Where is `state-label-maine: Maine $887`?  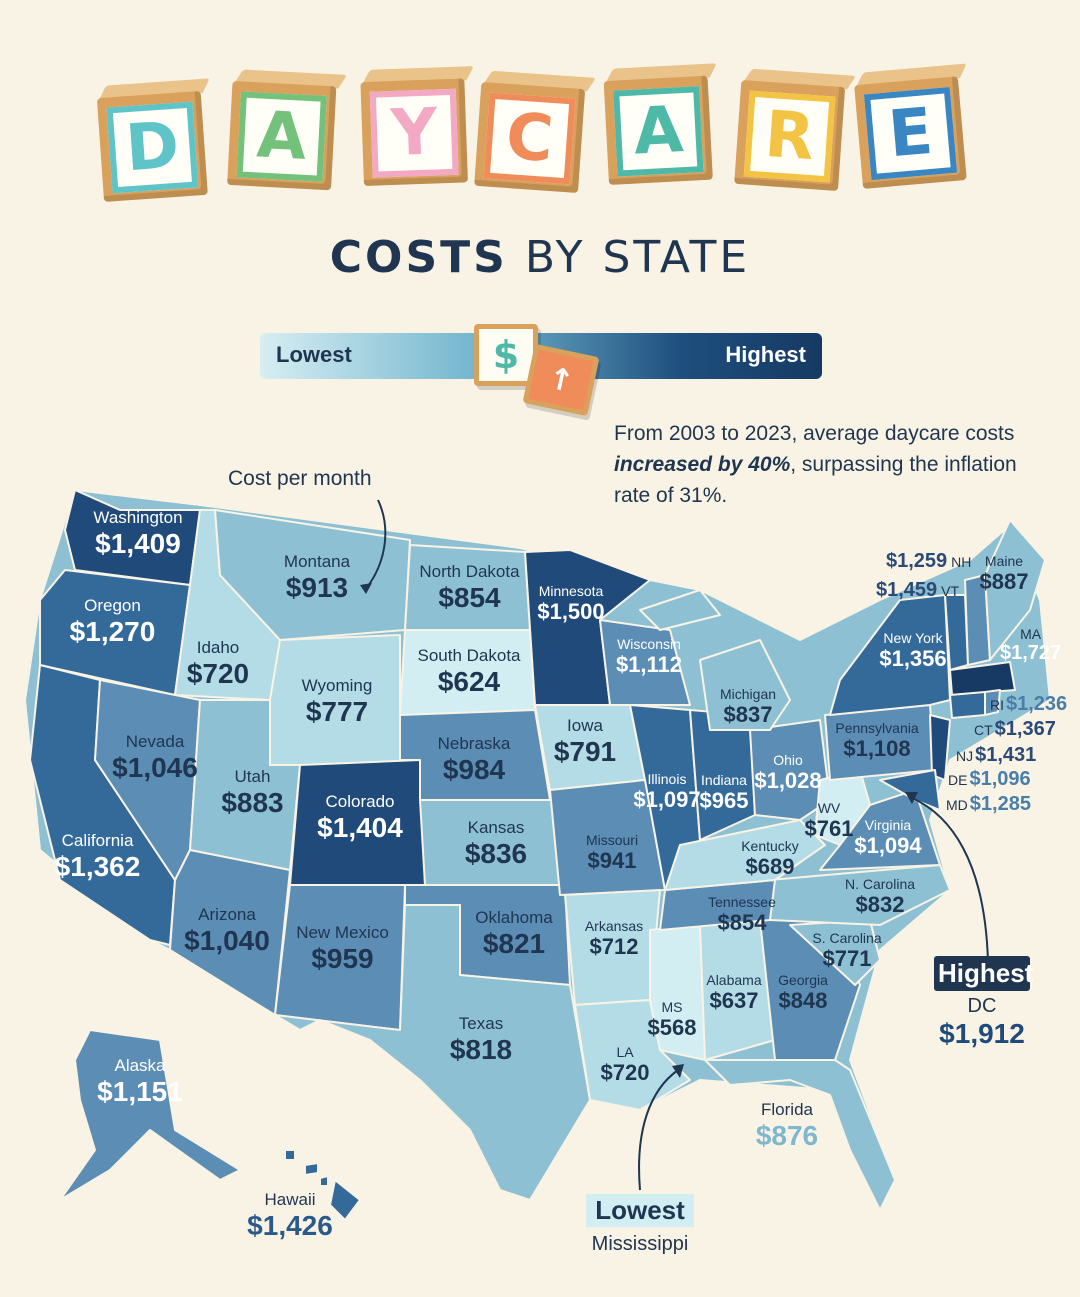 state-label-maine: Maine $887 is located at coordinates (1004, 574).